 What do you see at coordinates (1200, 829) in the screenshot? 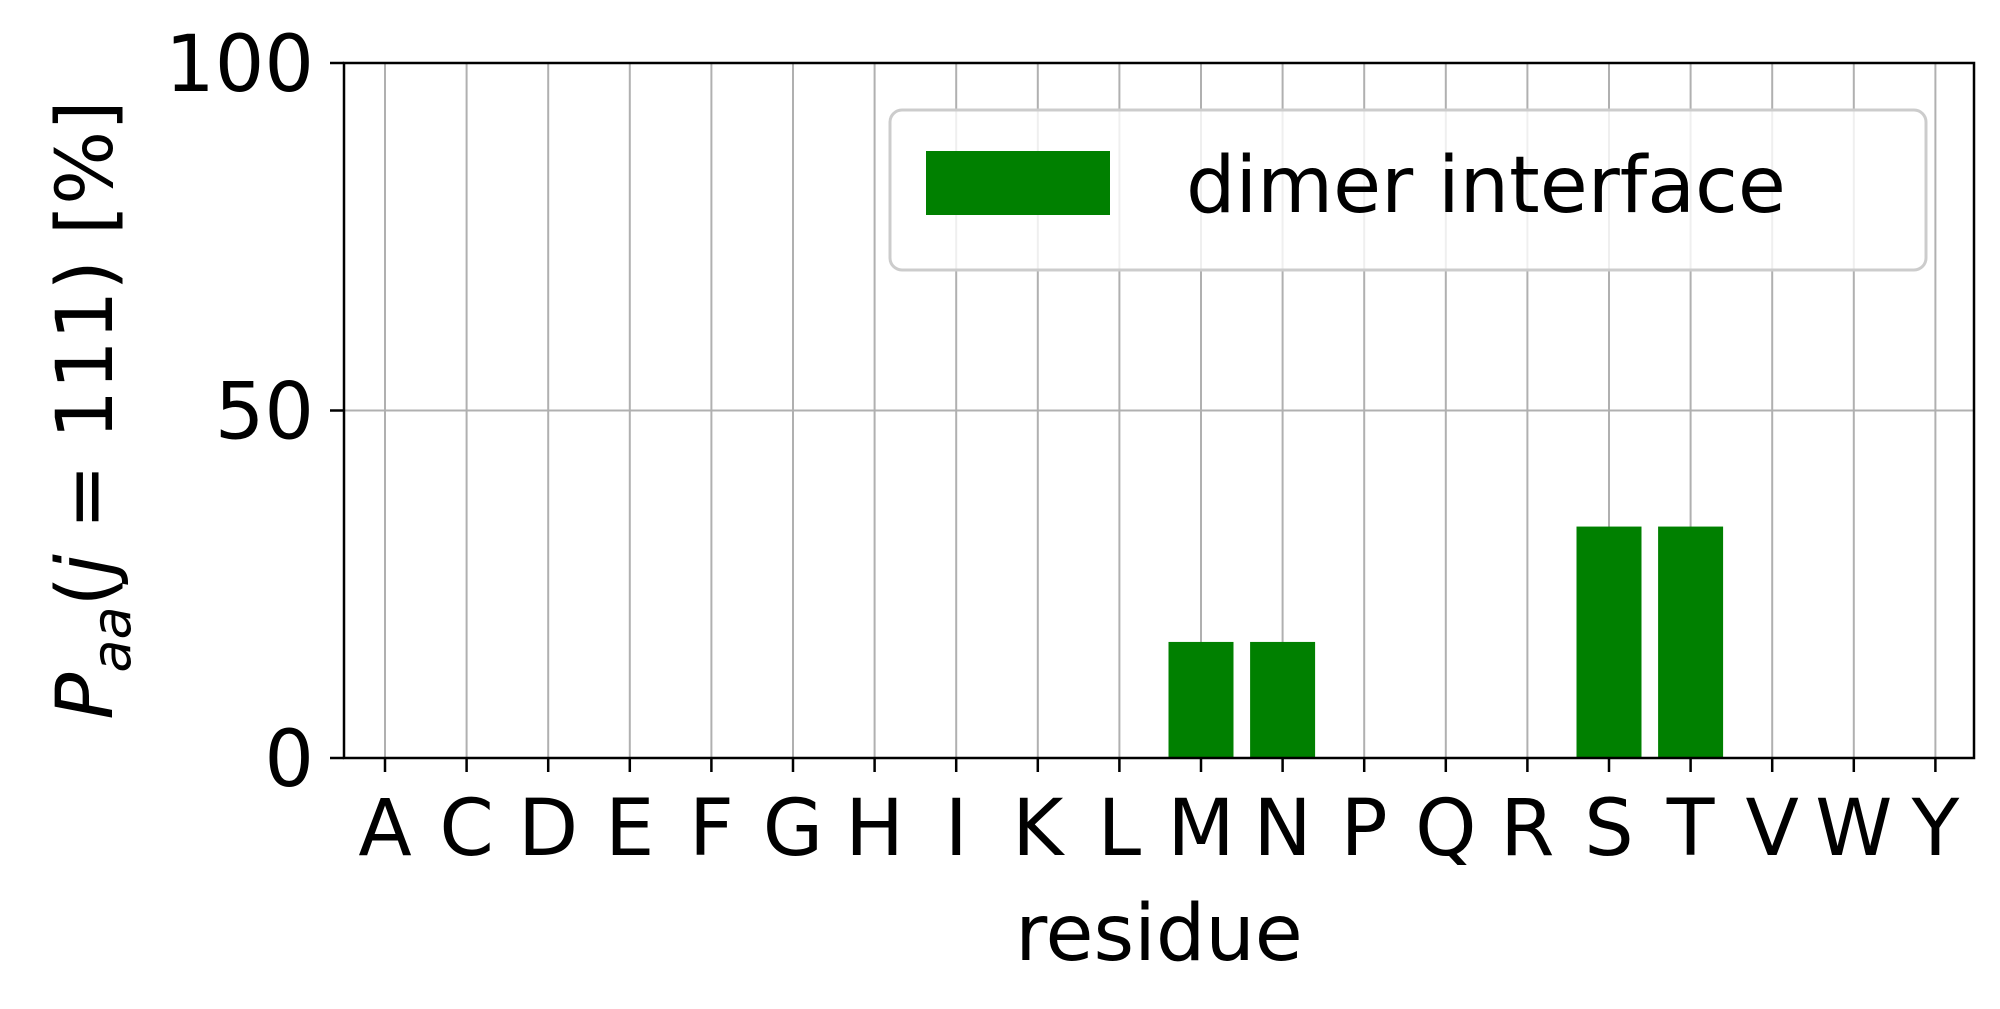
I see `x-tick-label: M` at bounding box center [1200, 829].